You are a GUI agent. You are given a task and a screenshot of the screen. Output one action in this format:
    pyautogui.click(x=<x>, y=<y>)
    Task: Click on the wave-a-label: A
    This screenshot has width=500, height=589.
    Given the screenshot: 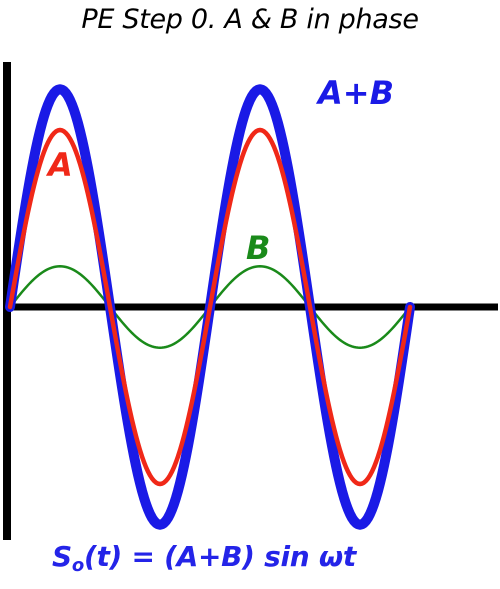 What is the action you would take?
    pyautogui.click(x=59, y=165)
    